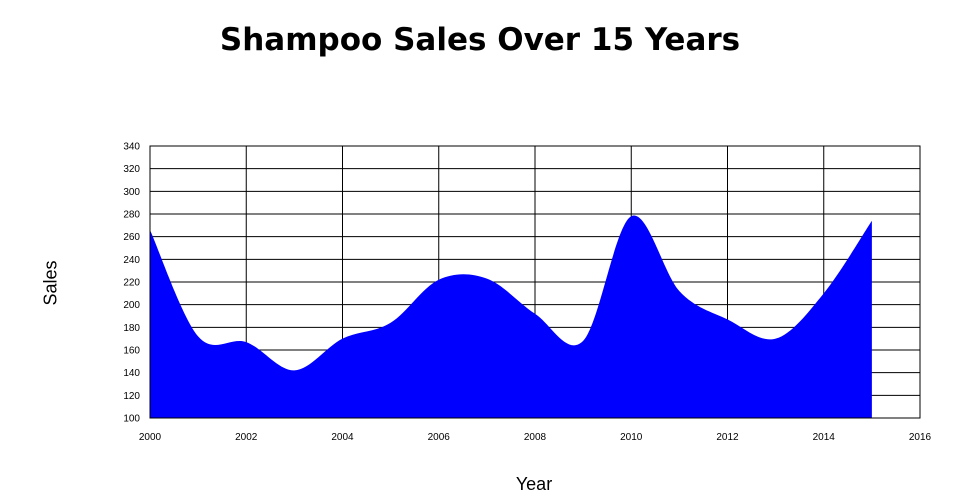 The image size is (960, 500). What do you see at coordinates (480, 40) in the screenshot?
I see `chart-title: Shampoo Sales Over 15 Years` at bounding box center [480, 40].